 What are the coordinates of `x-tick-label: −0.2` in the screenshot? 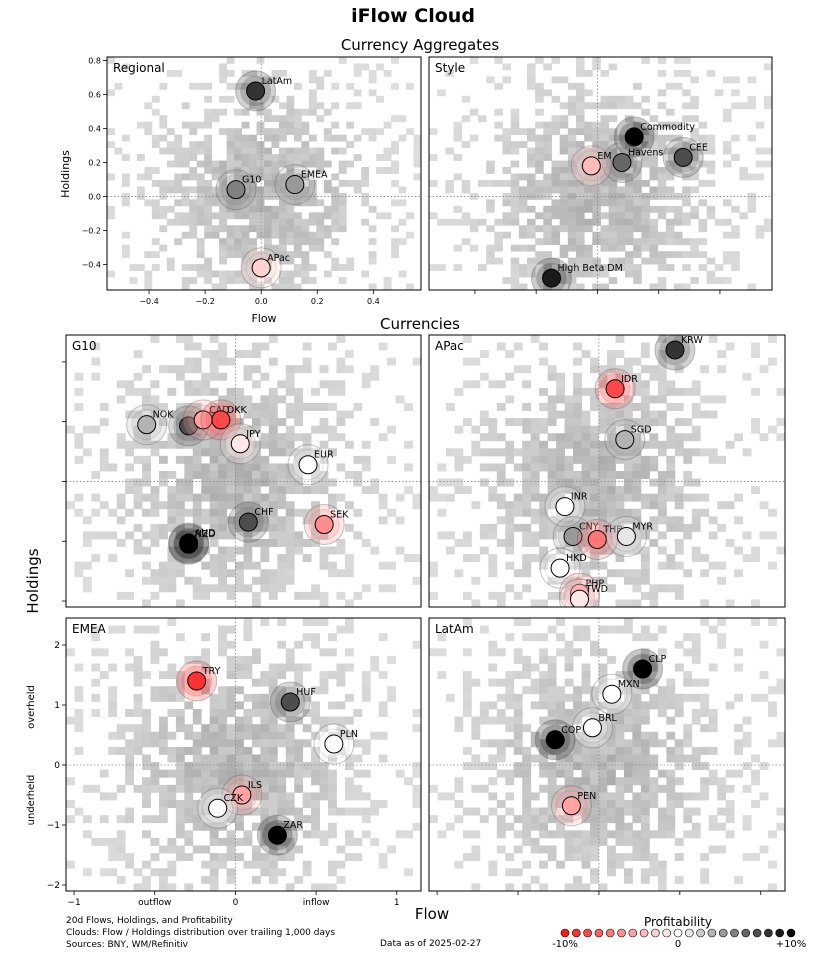 It's located at (204, 301).